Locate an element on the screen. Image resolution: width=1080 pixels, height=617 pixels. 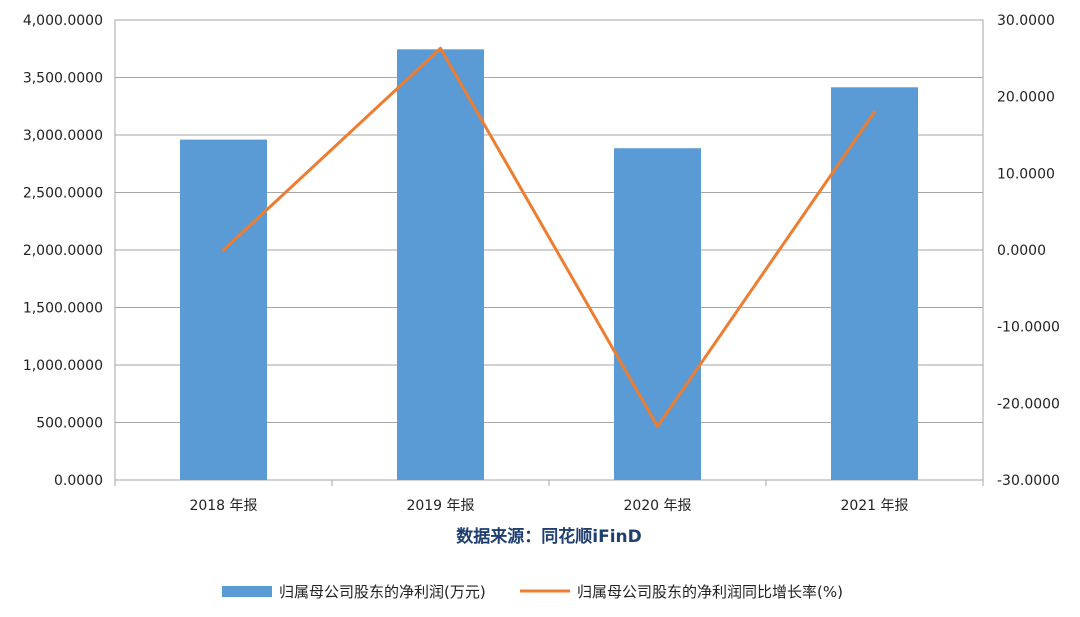
left-tick-label: 2,000.0000 is located at coordinates (63, 251).